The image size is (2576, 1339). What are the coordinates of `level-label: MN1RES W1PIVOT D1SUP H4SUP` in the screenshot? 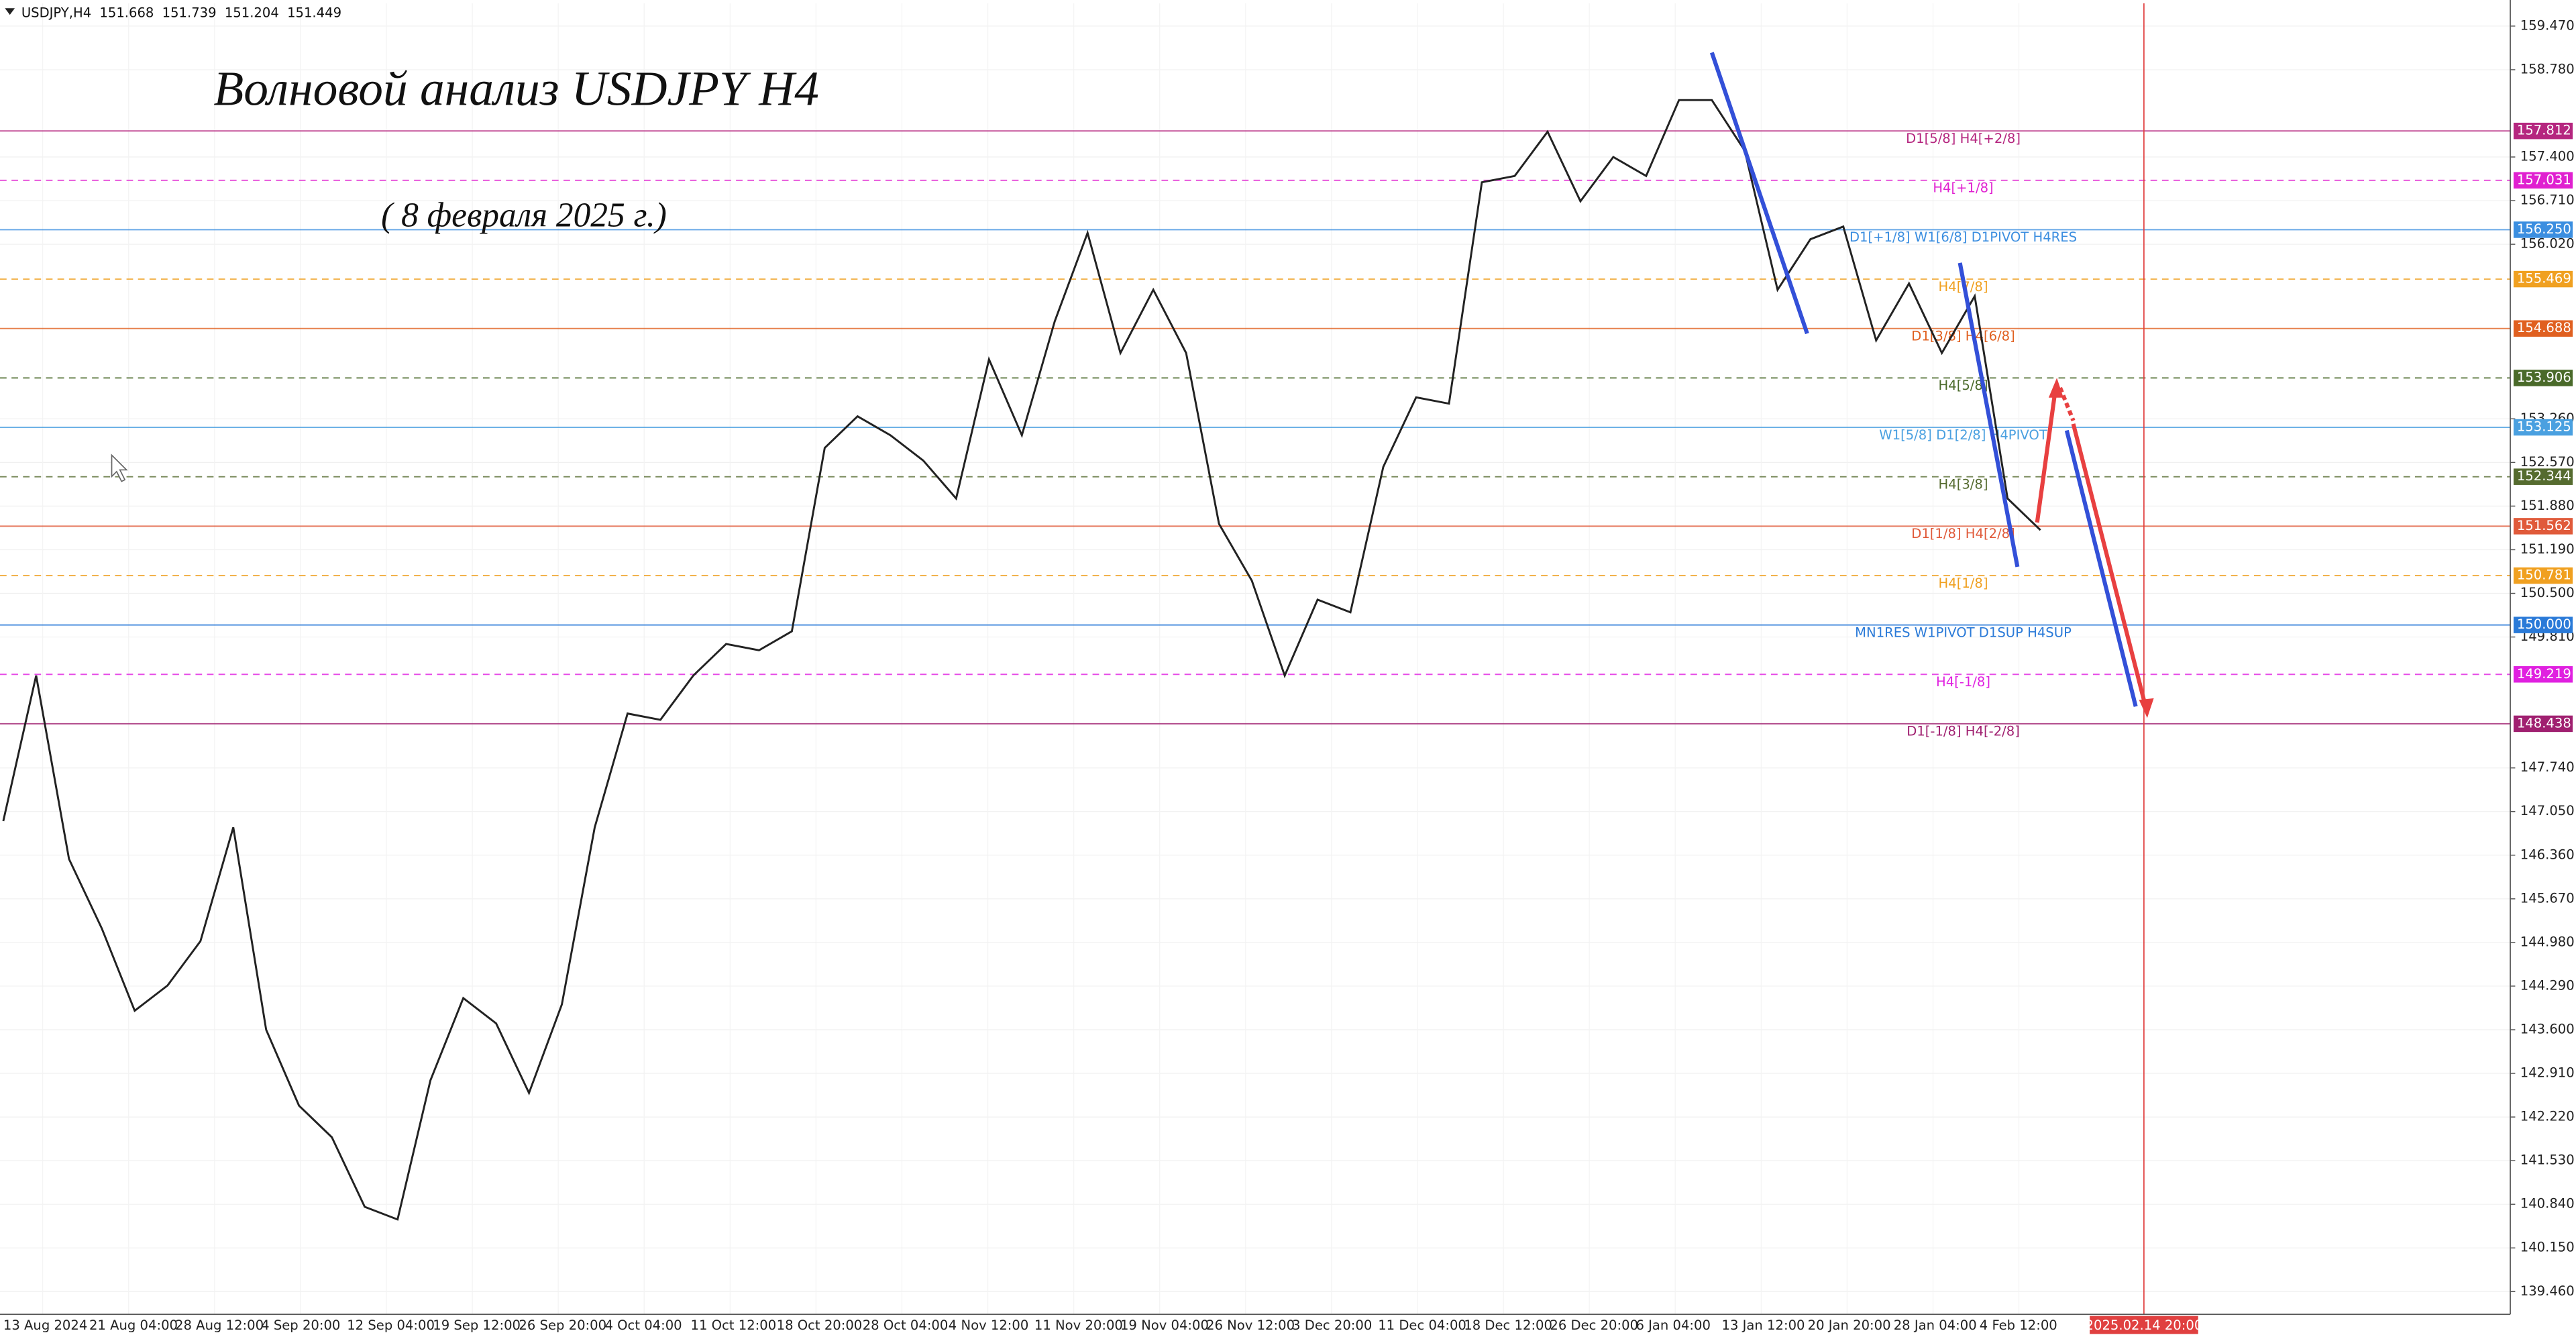 It's located at (1963, 632).